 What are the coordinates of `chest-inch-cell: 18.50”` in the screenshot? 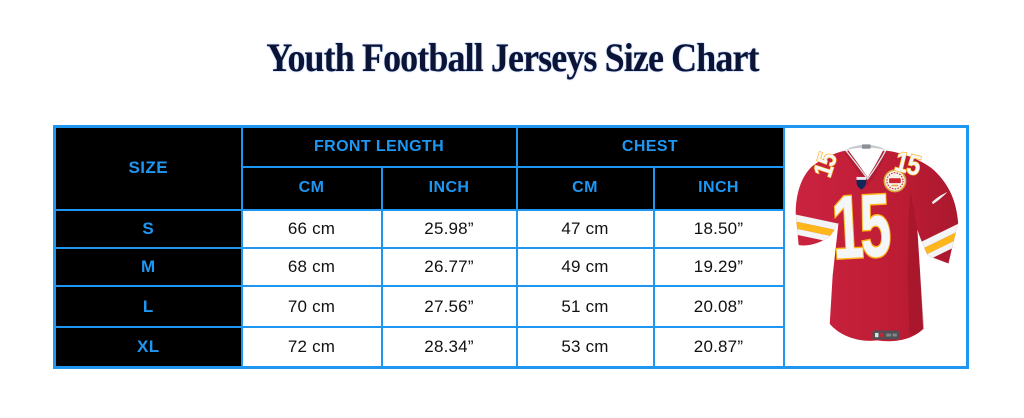 It's located at (718, 228).